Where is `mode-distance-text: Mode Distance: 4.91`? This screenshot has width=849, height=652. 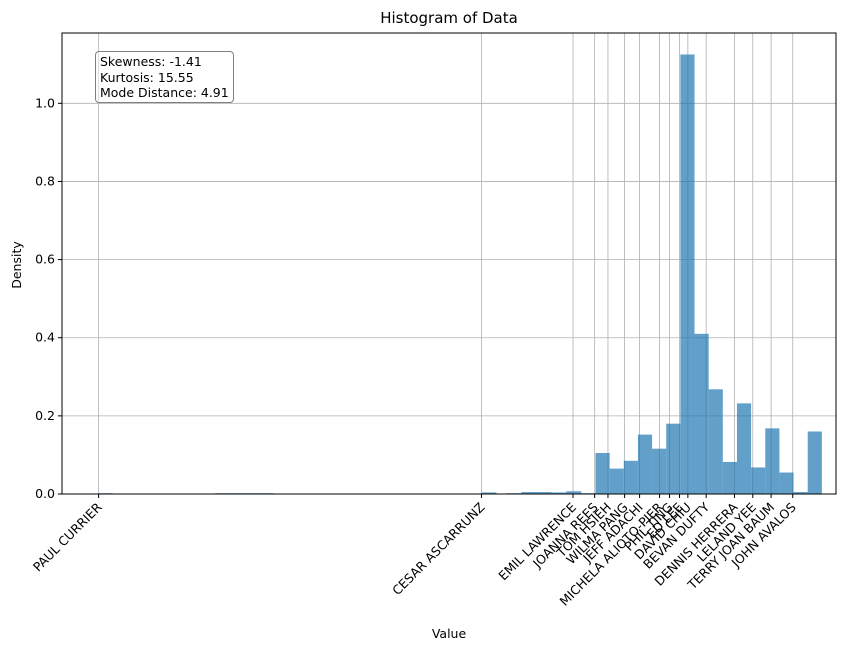 mode-distance-text: Mode Distance: 4.91 is located at coordinates (164, 92).